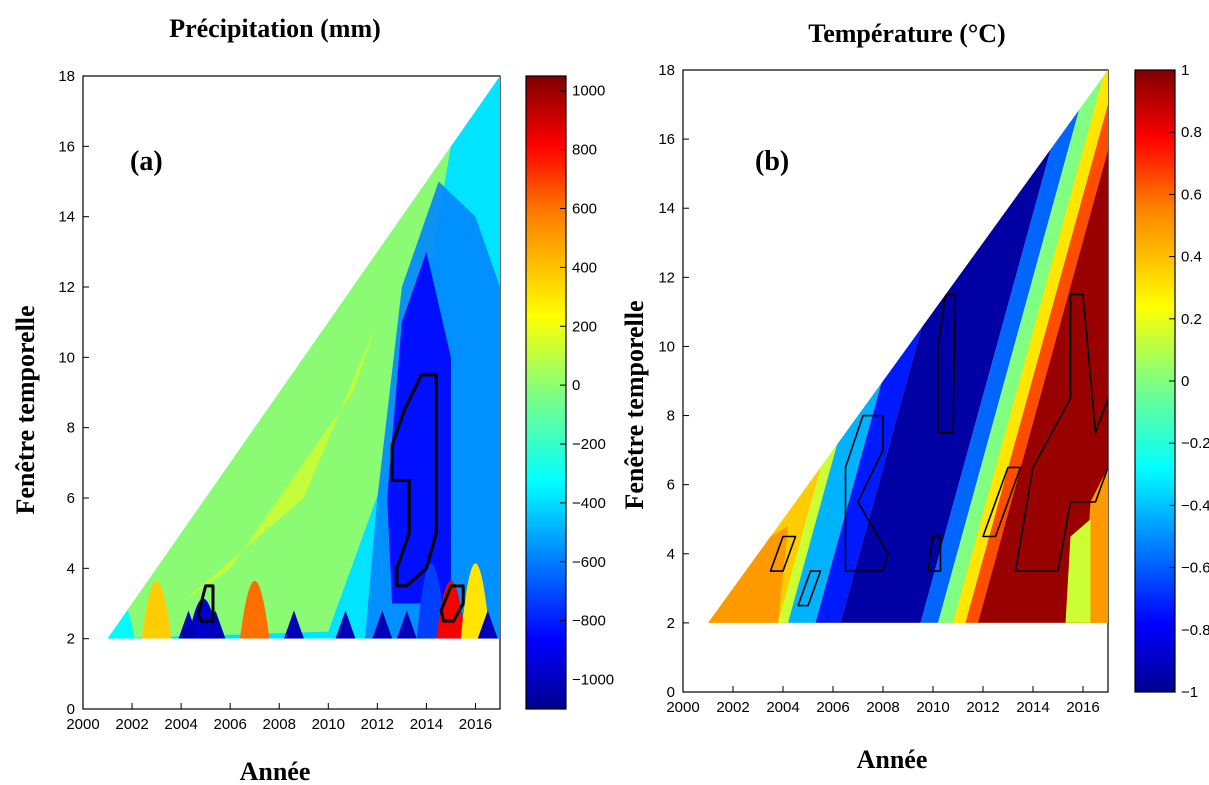  I want to click on colorbar-tick-label: −0.2, so click(1195, 443).